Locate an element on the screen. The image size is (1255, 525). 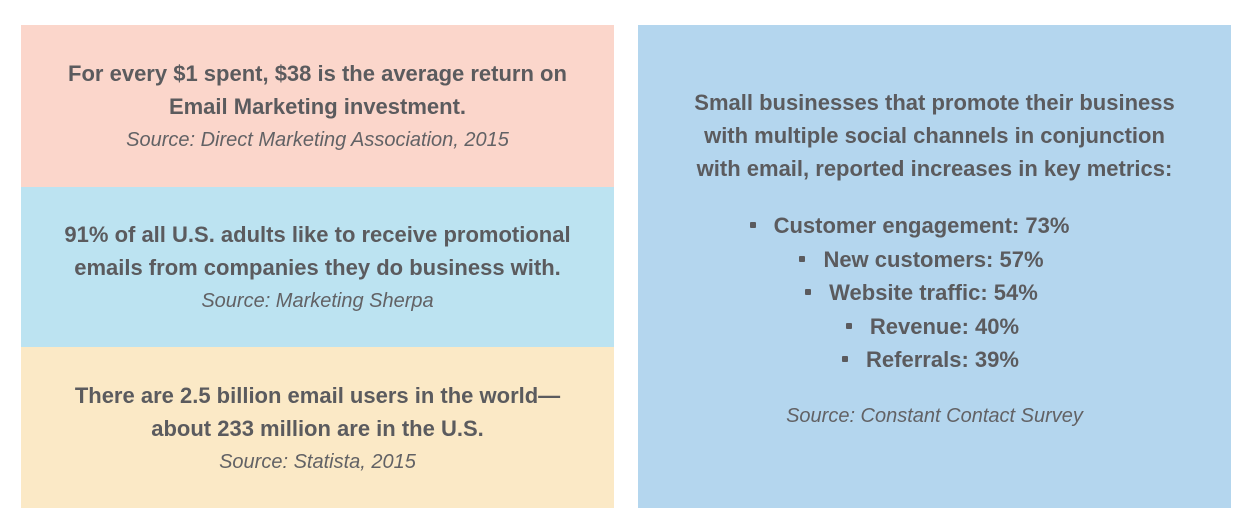
metric-item: Website traffic: 54% is located at coordinates (921, 293).